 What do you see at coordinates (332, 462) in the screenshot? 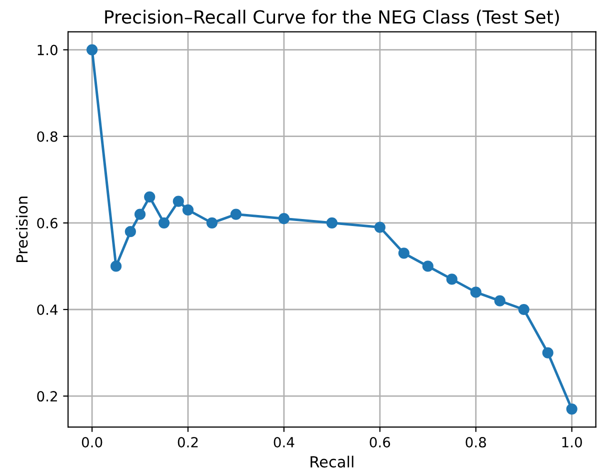
I see `x-axis-title: Recall` at bounding box center [332, 462].